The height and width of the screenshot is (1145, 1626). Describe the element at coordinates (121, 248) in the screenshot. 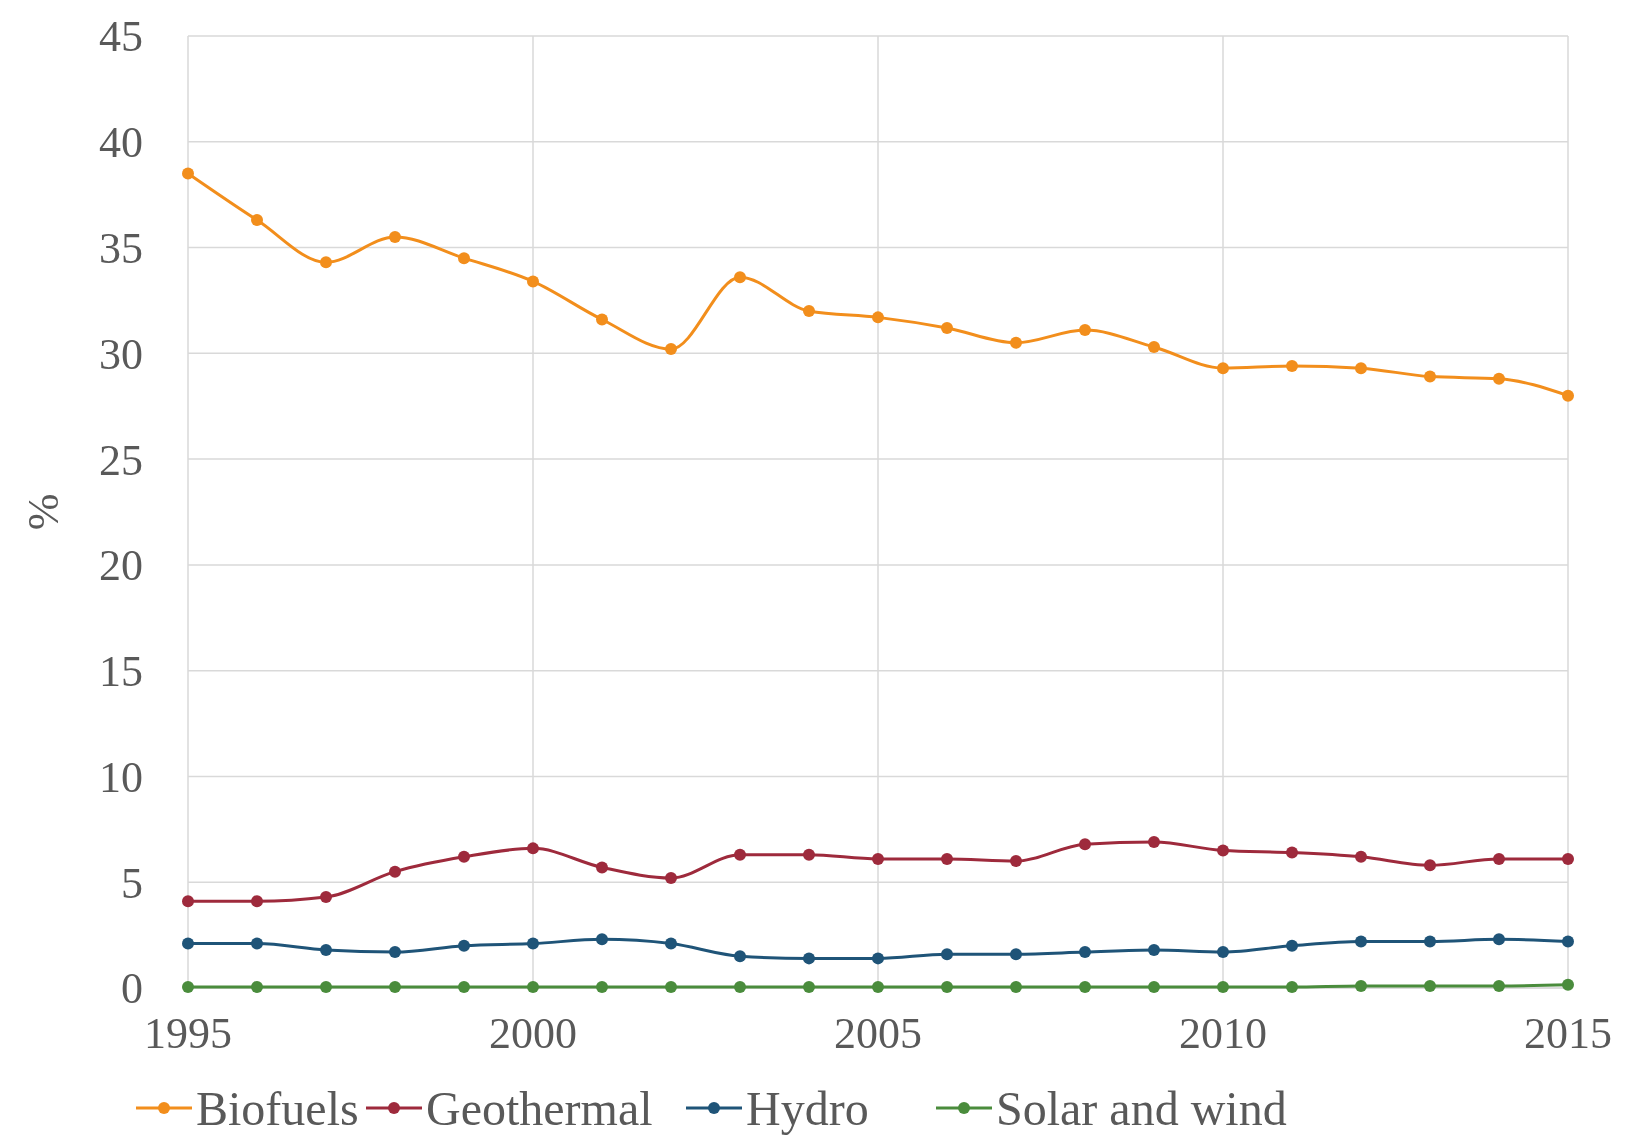

I see `y-tick-label: 35` at that location.